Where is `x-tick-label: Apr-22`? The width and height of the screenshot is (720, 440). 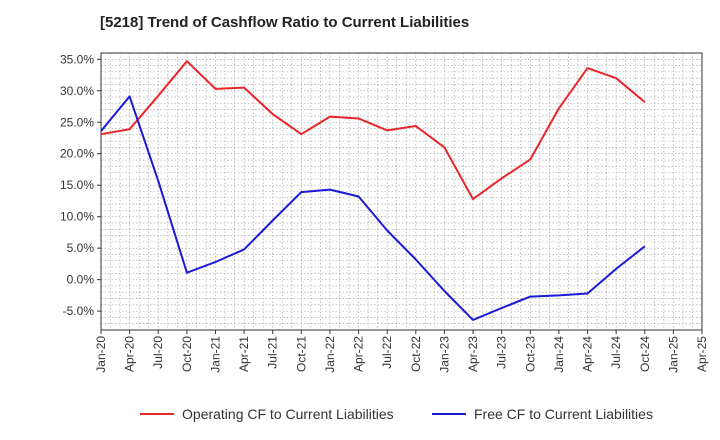 x-tick-label: Apr-22 is located at coordinates (359, 354).